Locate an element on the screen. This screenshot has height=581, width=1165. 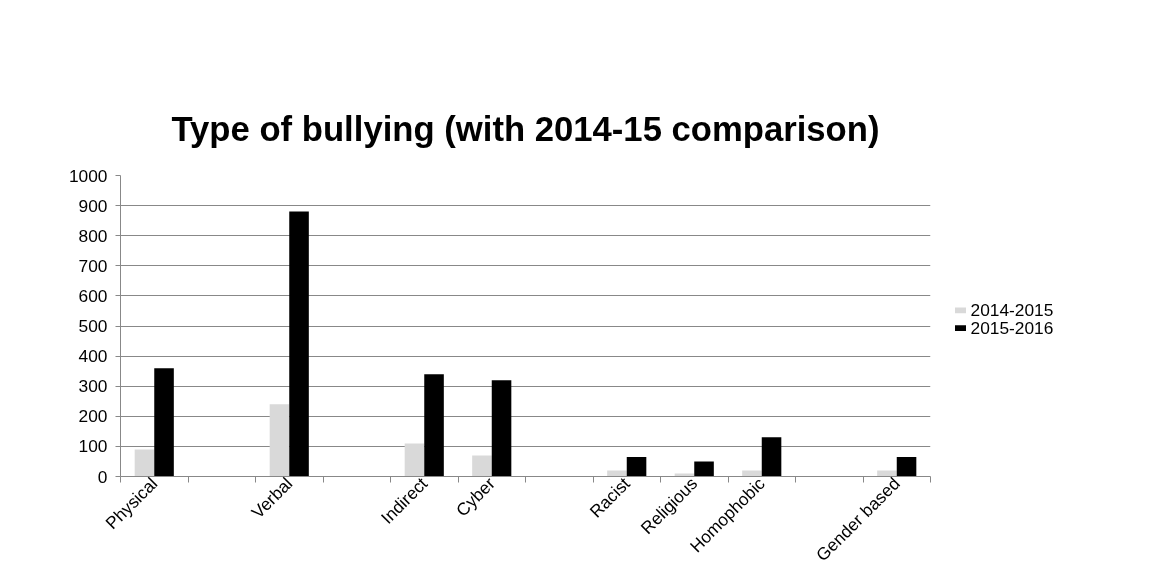
y-tick-label: 700 is located at coordinates (93, 265).